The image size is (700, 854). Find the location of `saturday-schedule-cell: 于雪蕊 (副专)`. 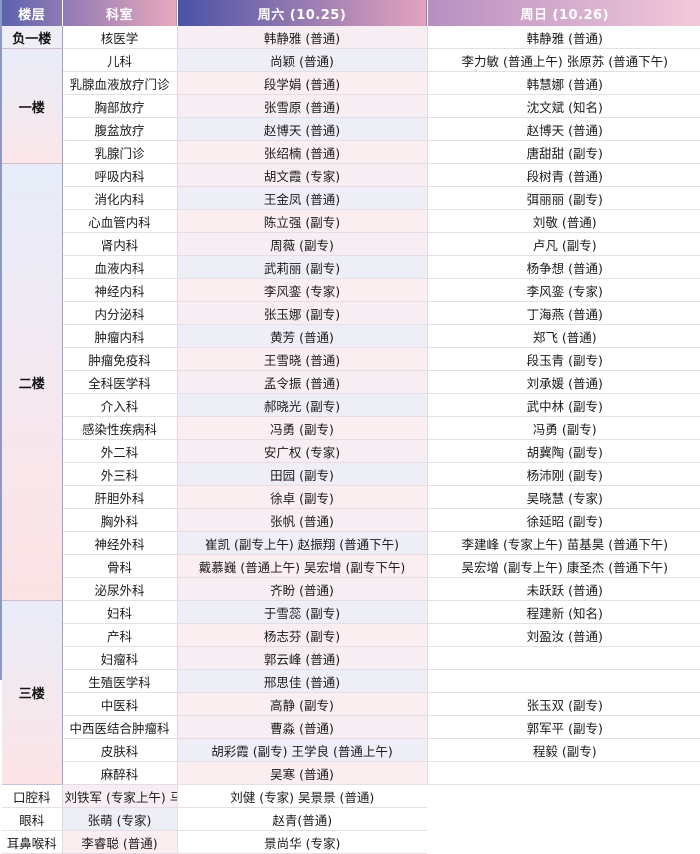

saturday-schedule-cell: 于雪蕊 (副专) is located at coordinates (302, 612).